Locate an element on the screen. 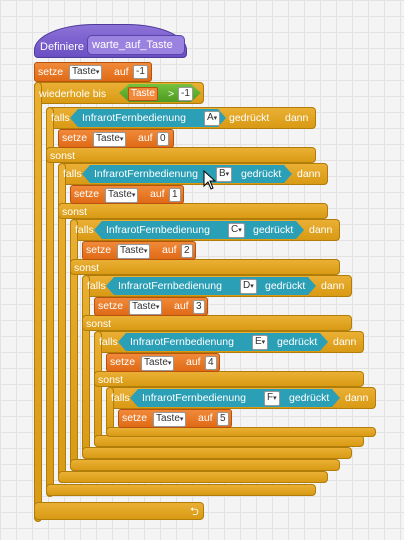  repeat-until-label: wiederhole bis is located at coordinates (73, 94).